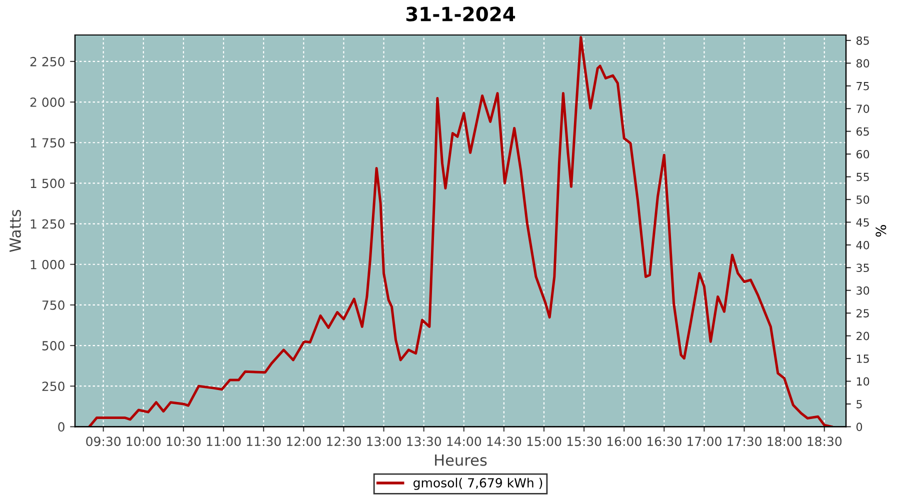  I want to click on y2-tick-label: 40, so click(863, 245).